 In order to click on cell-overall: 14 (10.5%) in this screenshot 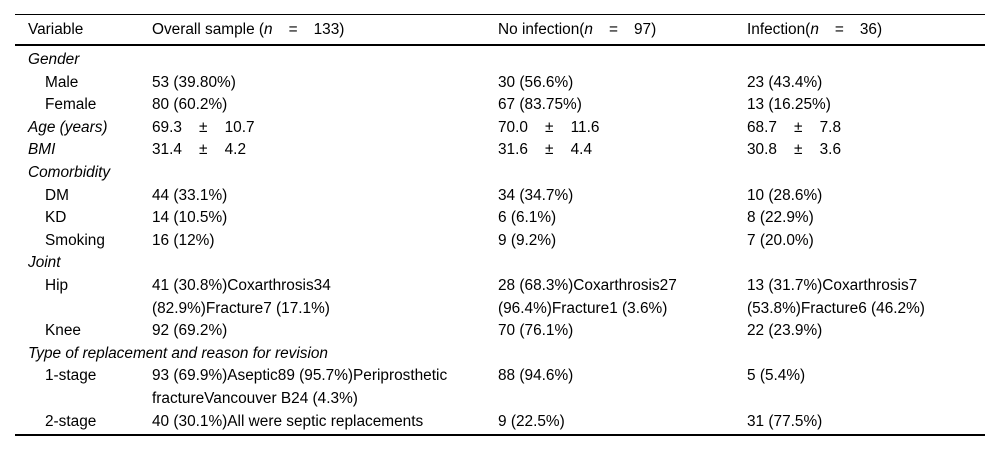, I will do `click(190, 218)`.